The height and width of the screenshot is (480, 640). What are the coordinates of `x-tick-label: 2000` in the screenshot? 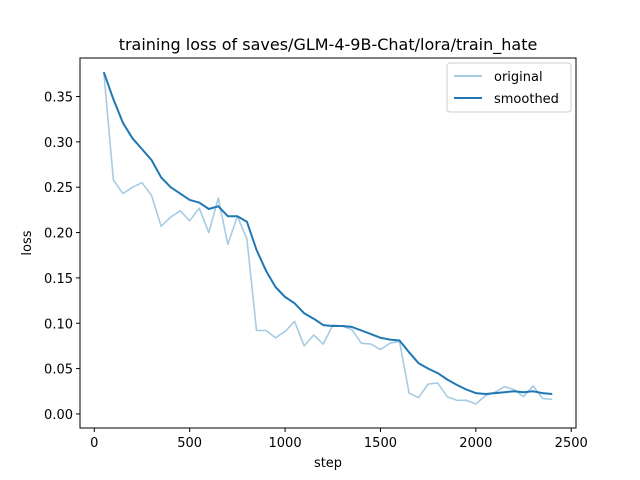 It's located at (475, 443).